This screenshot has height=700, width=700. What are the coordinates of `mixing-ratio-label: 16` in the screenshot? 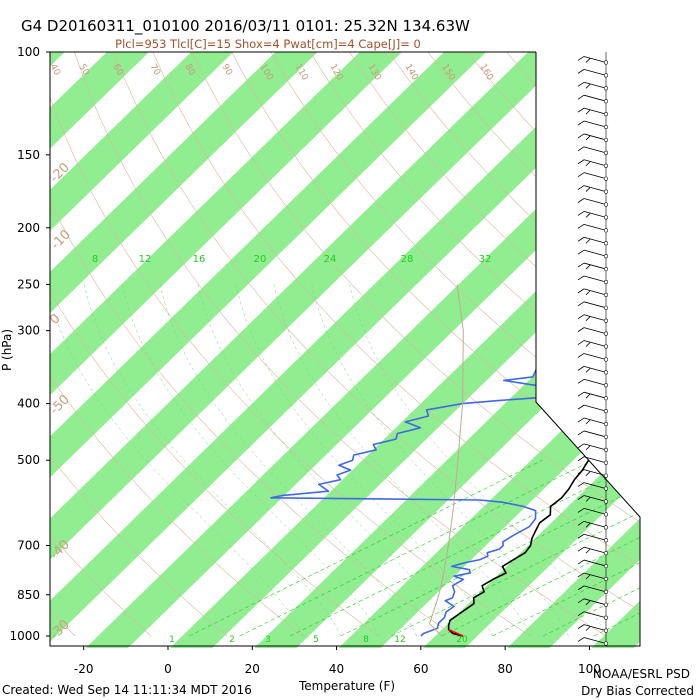 It's located at (199, 259).